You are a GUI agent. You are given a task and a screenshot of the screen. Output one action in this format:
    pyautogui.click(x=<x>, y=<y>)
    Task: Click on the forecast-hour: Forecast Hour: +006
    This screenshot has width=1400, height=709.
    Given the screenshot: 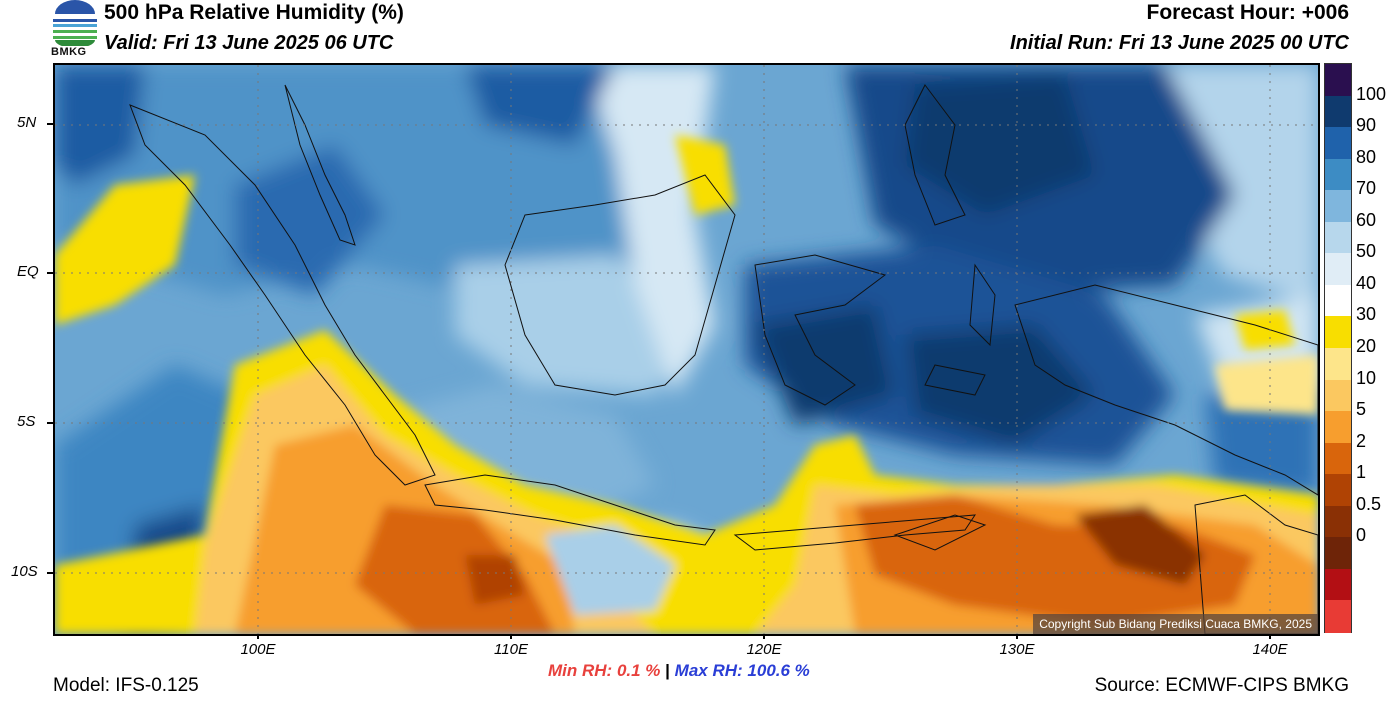 What is the action you would take?
    pyautogui.click(x=1248, y=12)
    